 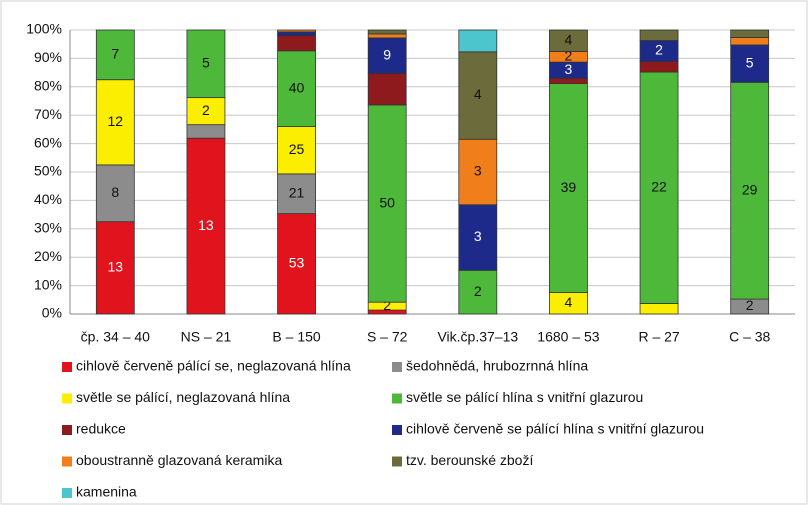 I want to click on data-label: 53, so click(x=297, y=263).